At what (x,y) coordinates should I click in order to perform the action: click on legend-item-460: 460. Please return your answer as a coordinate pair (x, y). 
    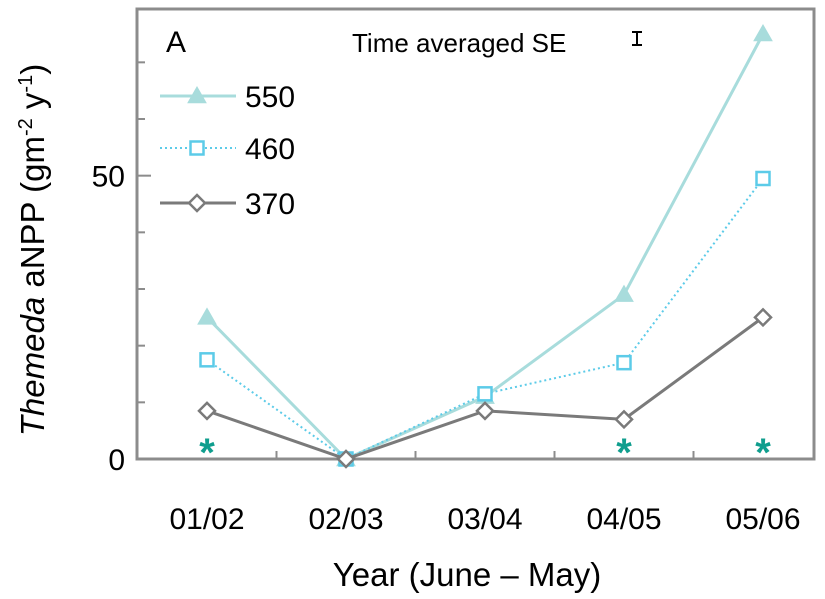
    Looking at the image, I should click on (227, 149).